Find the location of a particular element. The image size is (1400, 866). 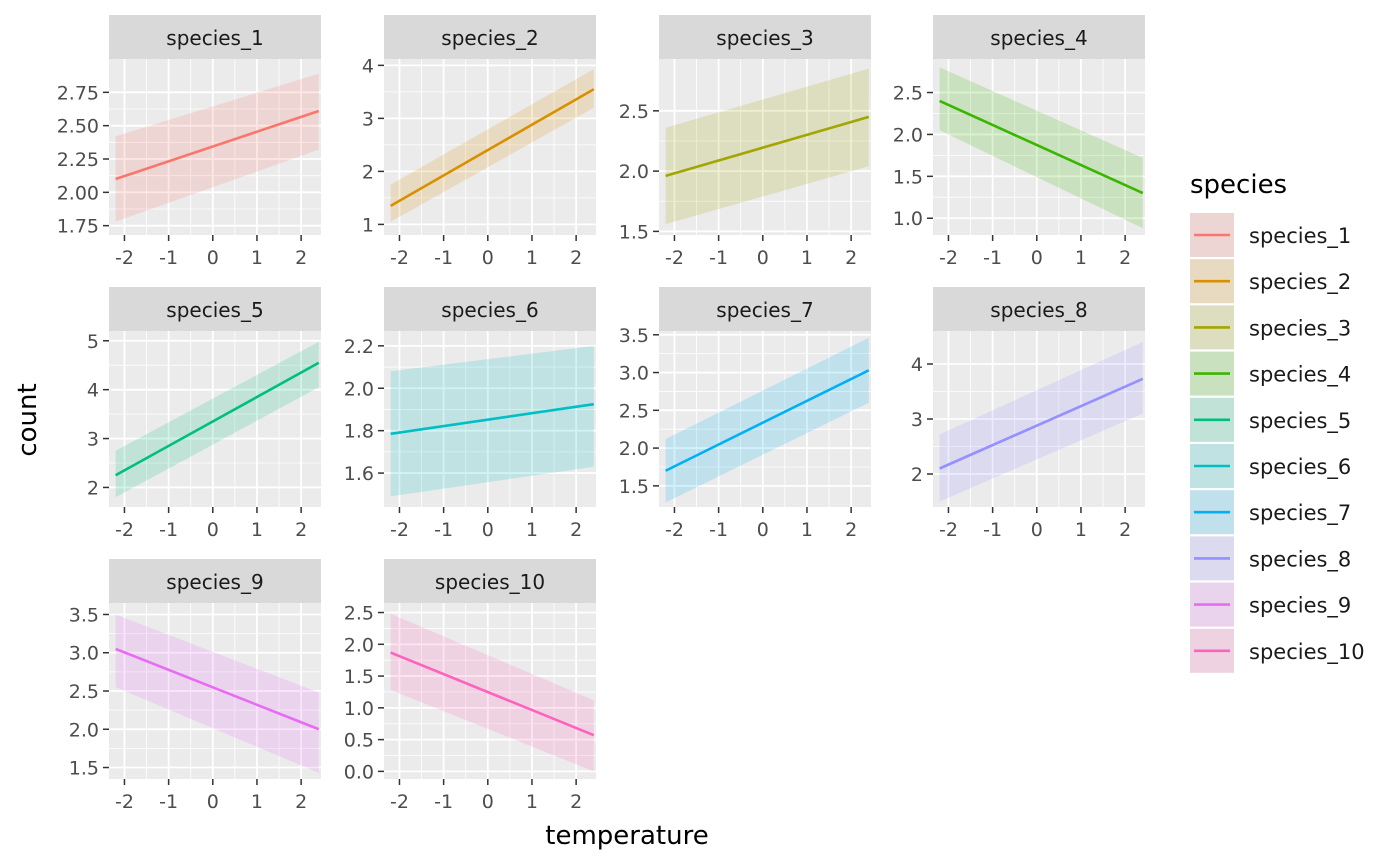

legend-label: species_1 is located at coordinates (1300, 236).